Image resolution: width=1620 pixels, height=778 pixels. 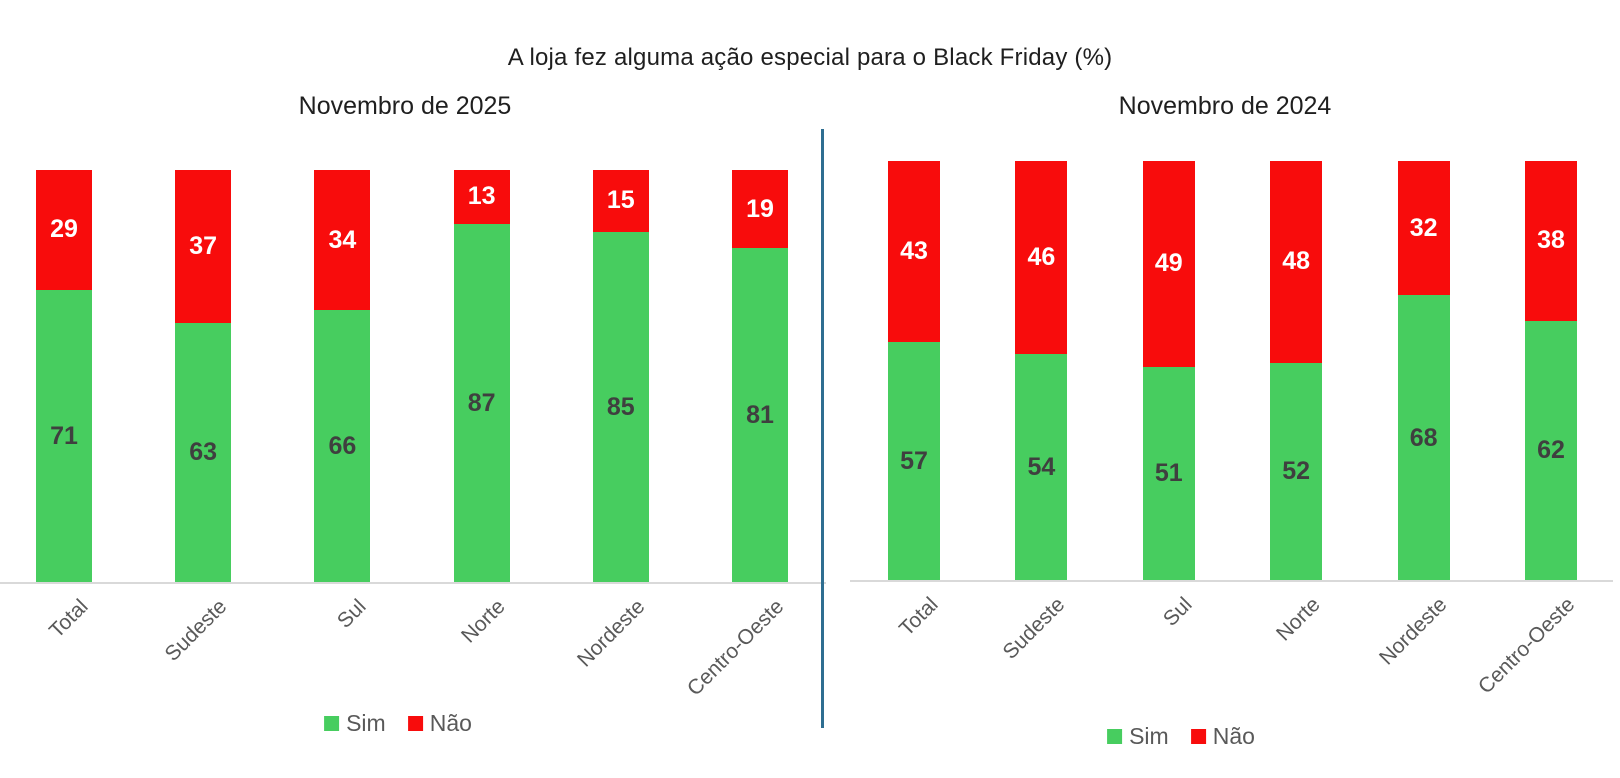 I want to click on bar-value-label-nao: 37, so click(x=203, y=245).